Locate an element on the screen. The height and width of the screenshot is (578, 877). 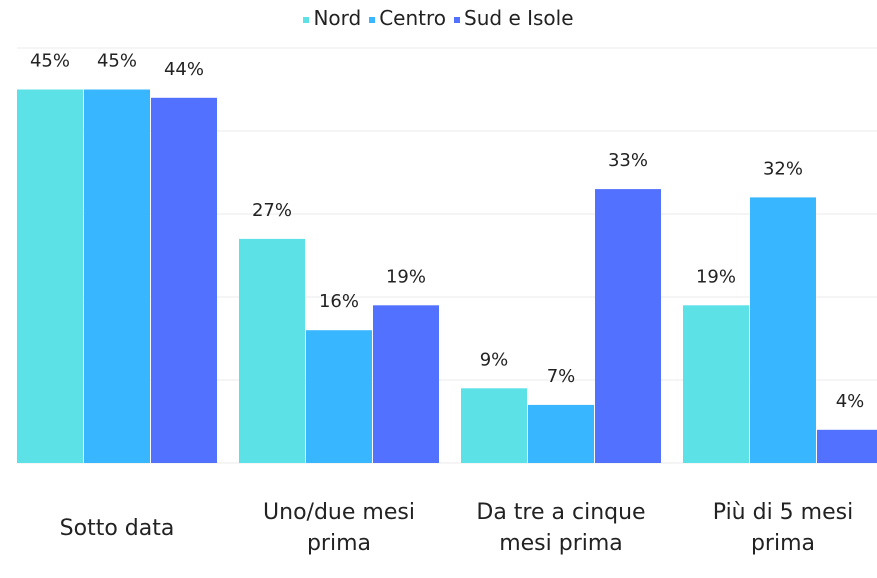
value-label: 9% is located at coordinates (494, 359).